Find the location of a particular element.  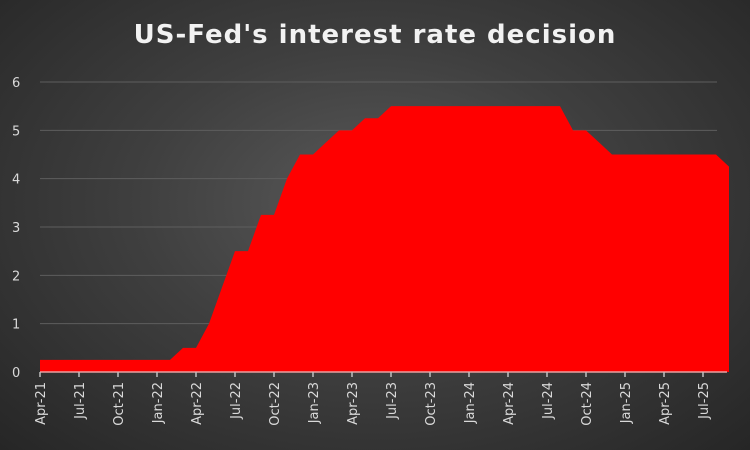

x-tick-label: Jan-22 is located at coordinates (158, 403).